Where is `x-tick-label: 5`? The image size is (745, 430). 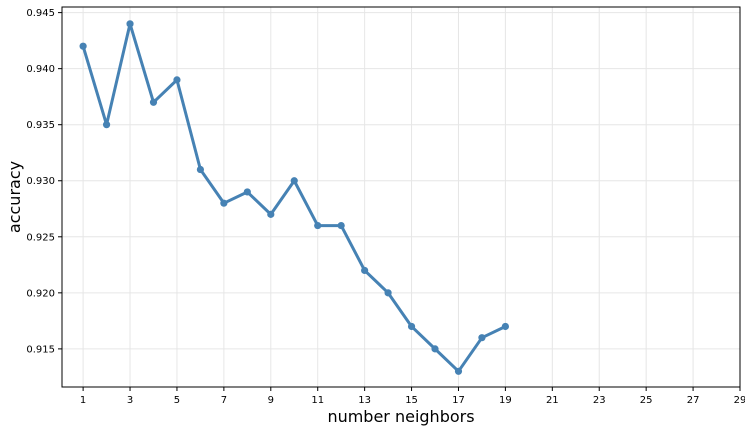 x-tick-label: 5 is located at coordinates (177, 400).